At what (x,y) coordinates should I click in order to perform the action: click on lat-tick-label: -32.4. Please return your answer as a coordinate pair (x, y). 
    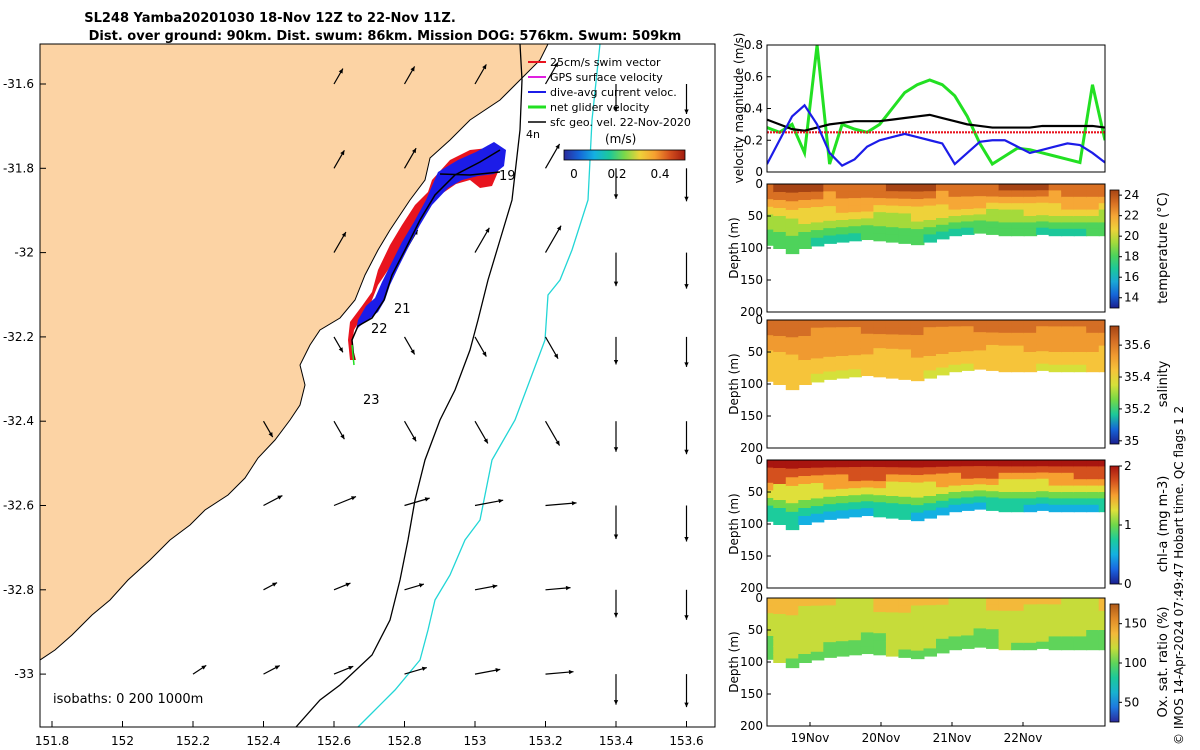
    Looking at the image, I should click on (18, 421).